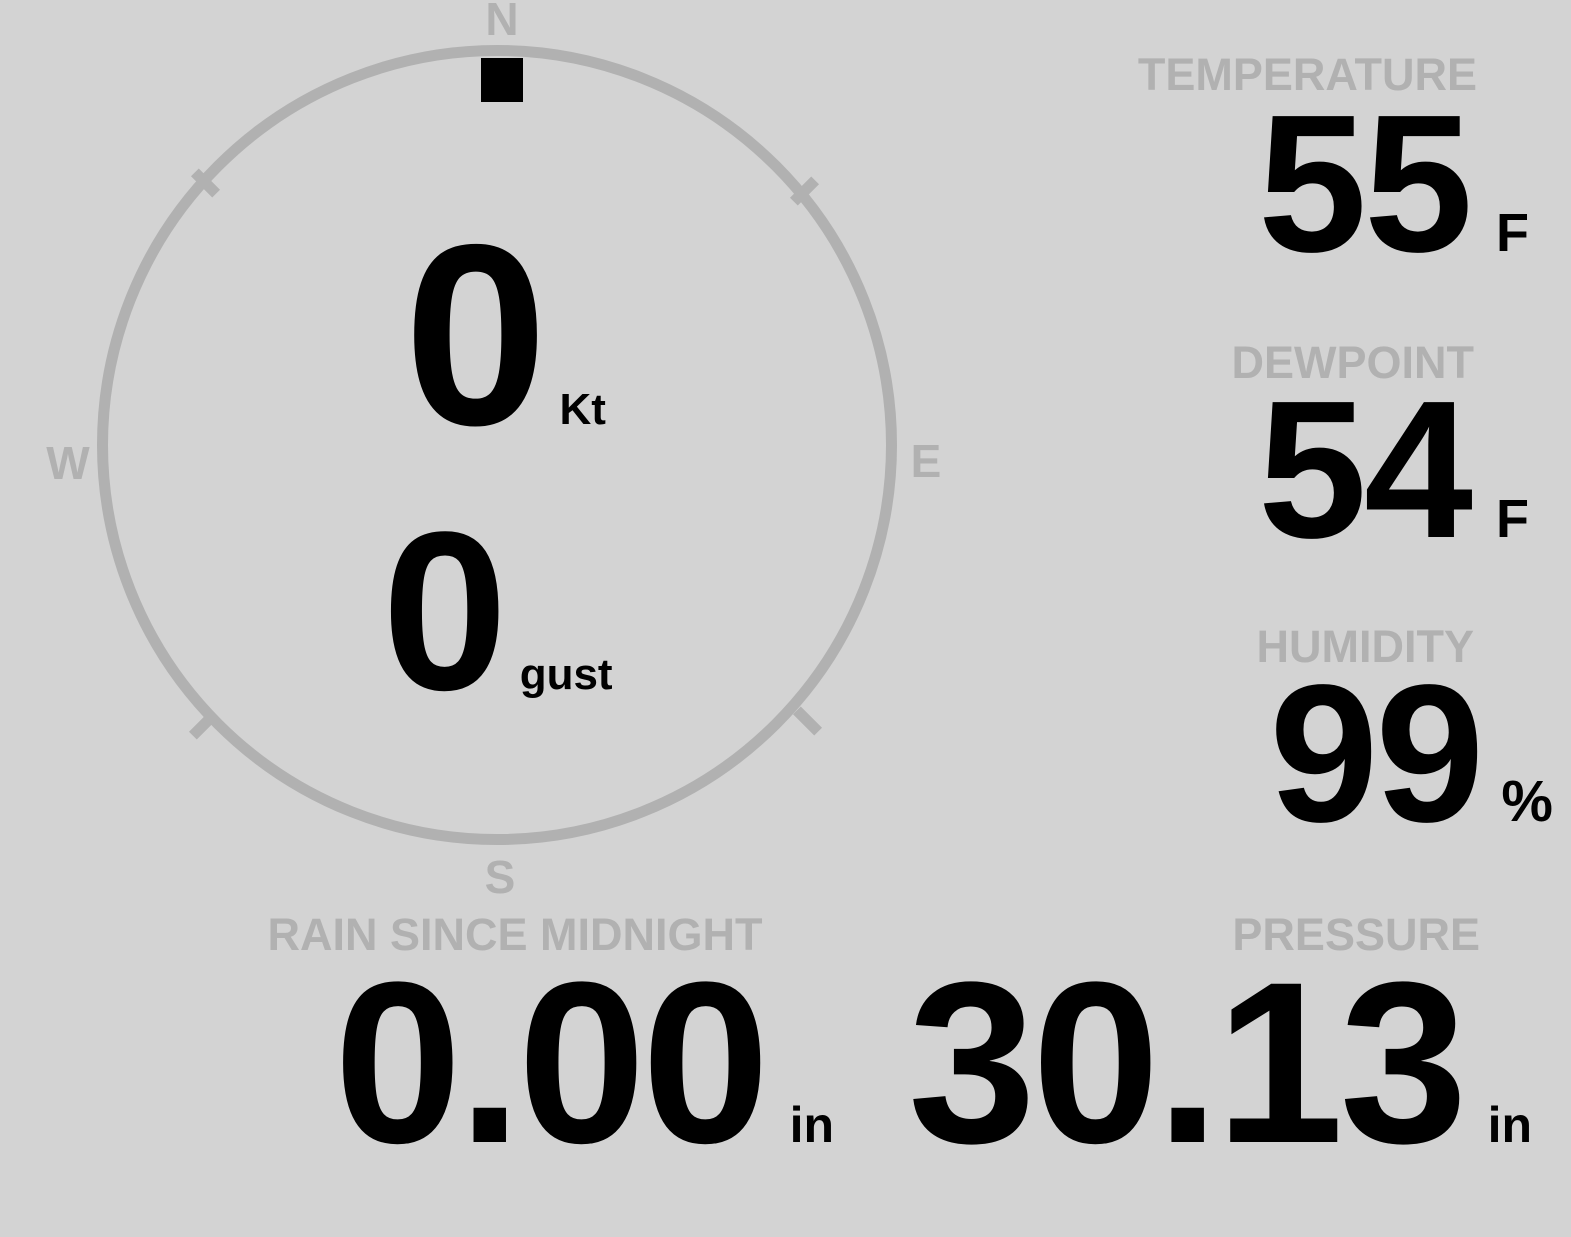 Image resolution: width=1571 pixels, height=1237 pixels. I want to click on dewpoint-readout: 54 F, so click(1393, 470).